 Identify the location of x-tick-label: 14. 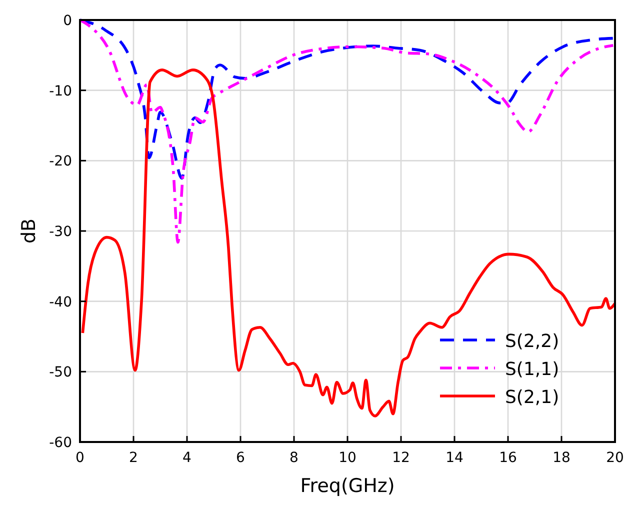
(455, 458).